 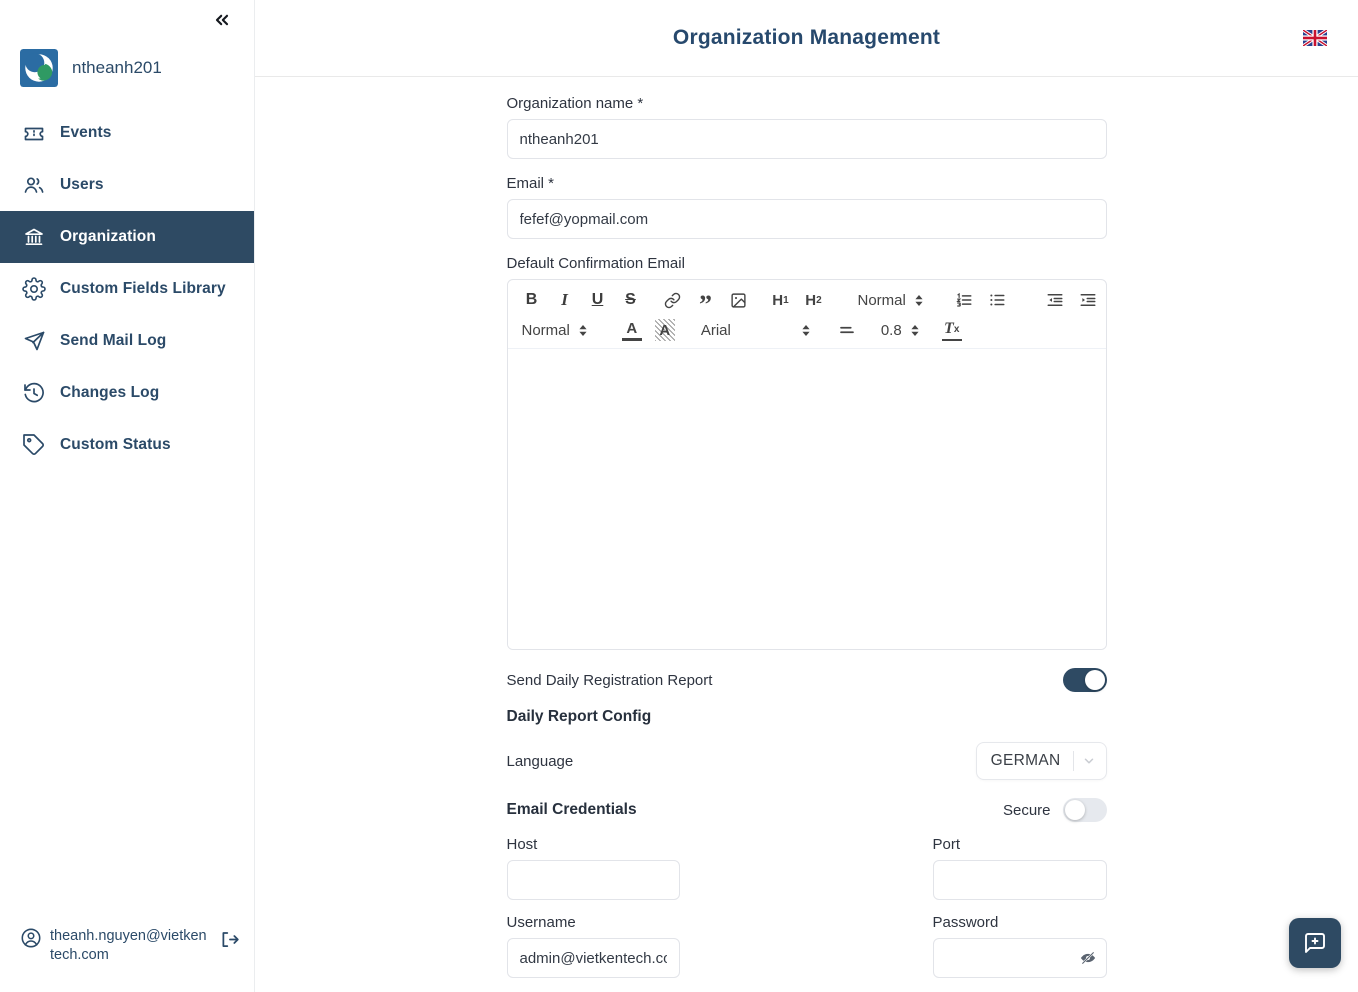 I want to click on bank-icon, so click(x=34, y=237).